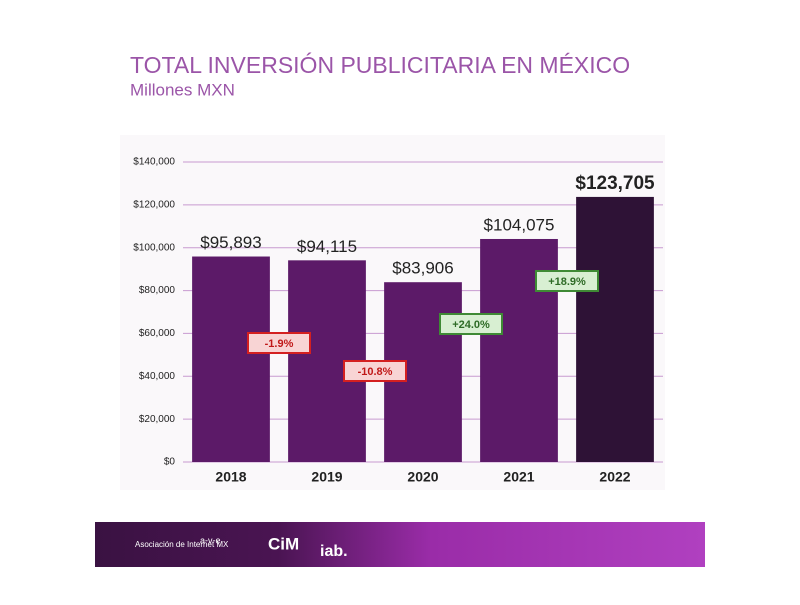 This screenshot has width=800, height=605. What do you see at coordinates (518, 477) in the screenshot?
I see `x-tick-label: 2021` at bounding box center [518, 477].